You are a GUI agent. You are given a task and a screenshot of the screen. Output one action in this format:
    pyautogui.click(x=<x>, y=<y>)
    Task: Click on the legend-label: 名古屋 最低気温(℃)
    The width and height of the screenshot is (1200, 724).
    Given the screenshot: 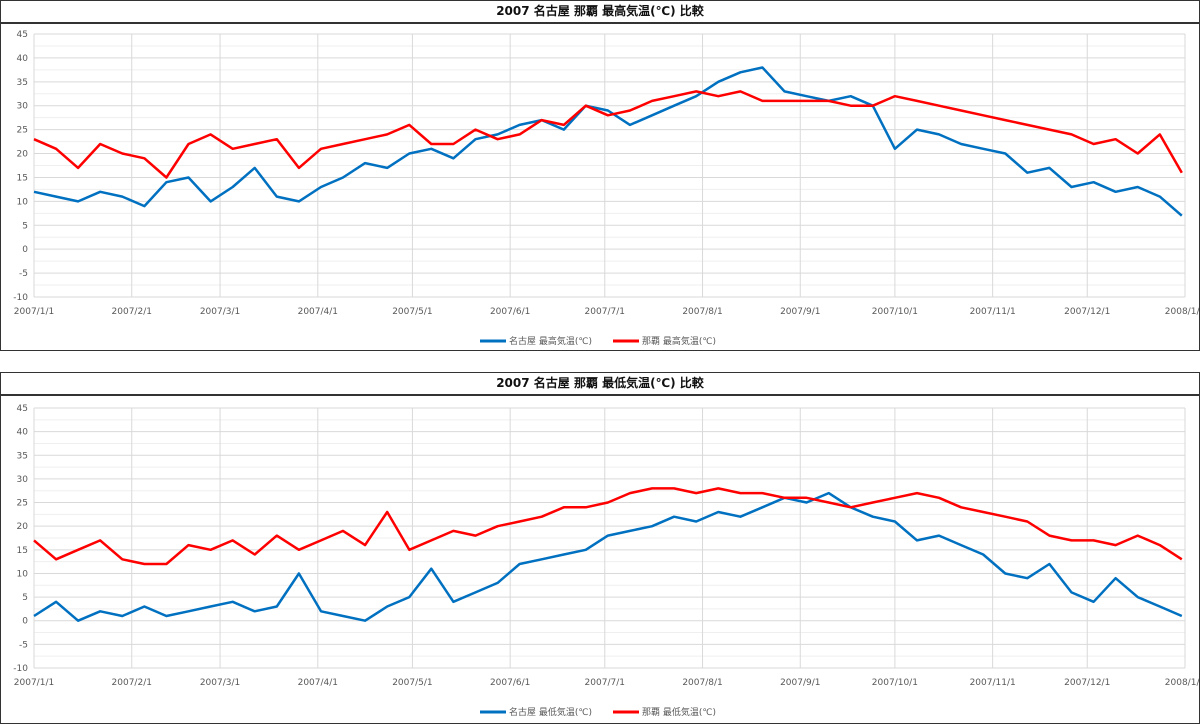 What is the action you would take?
    pyautogui.click(x=550, y=712)
    